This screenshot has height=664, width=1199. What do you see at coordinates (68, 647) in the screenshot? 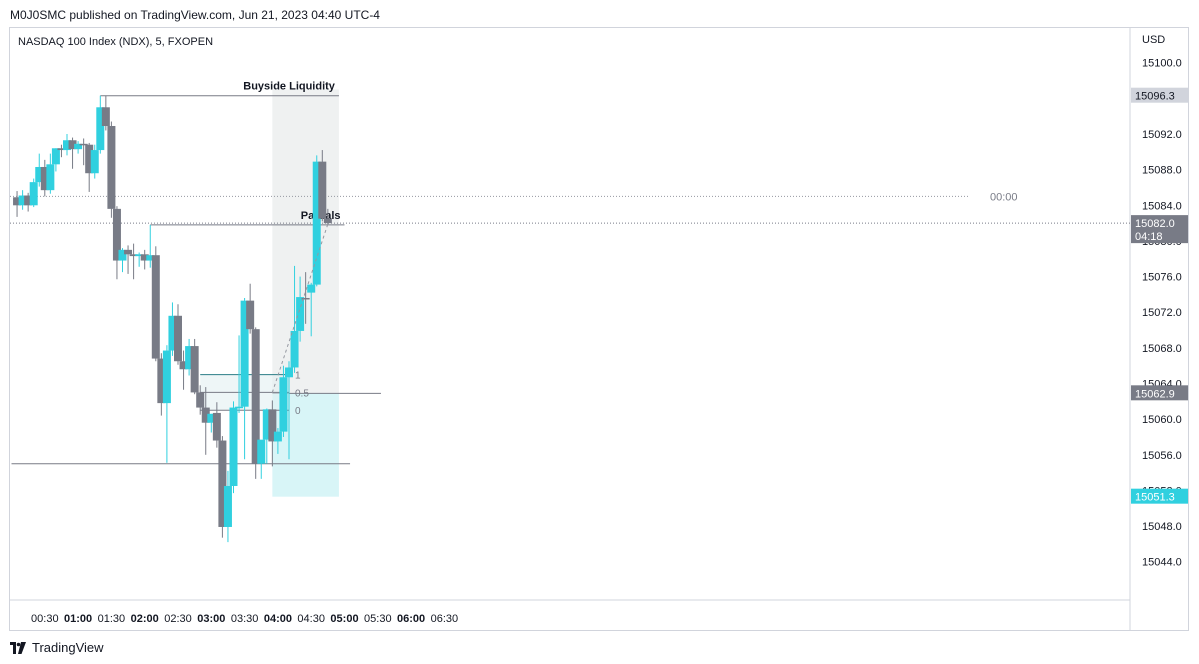
I see `footer-brand: TradingView` at bounding box center [68, 647].